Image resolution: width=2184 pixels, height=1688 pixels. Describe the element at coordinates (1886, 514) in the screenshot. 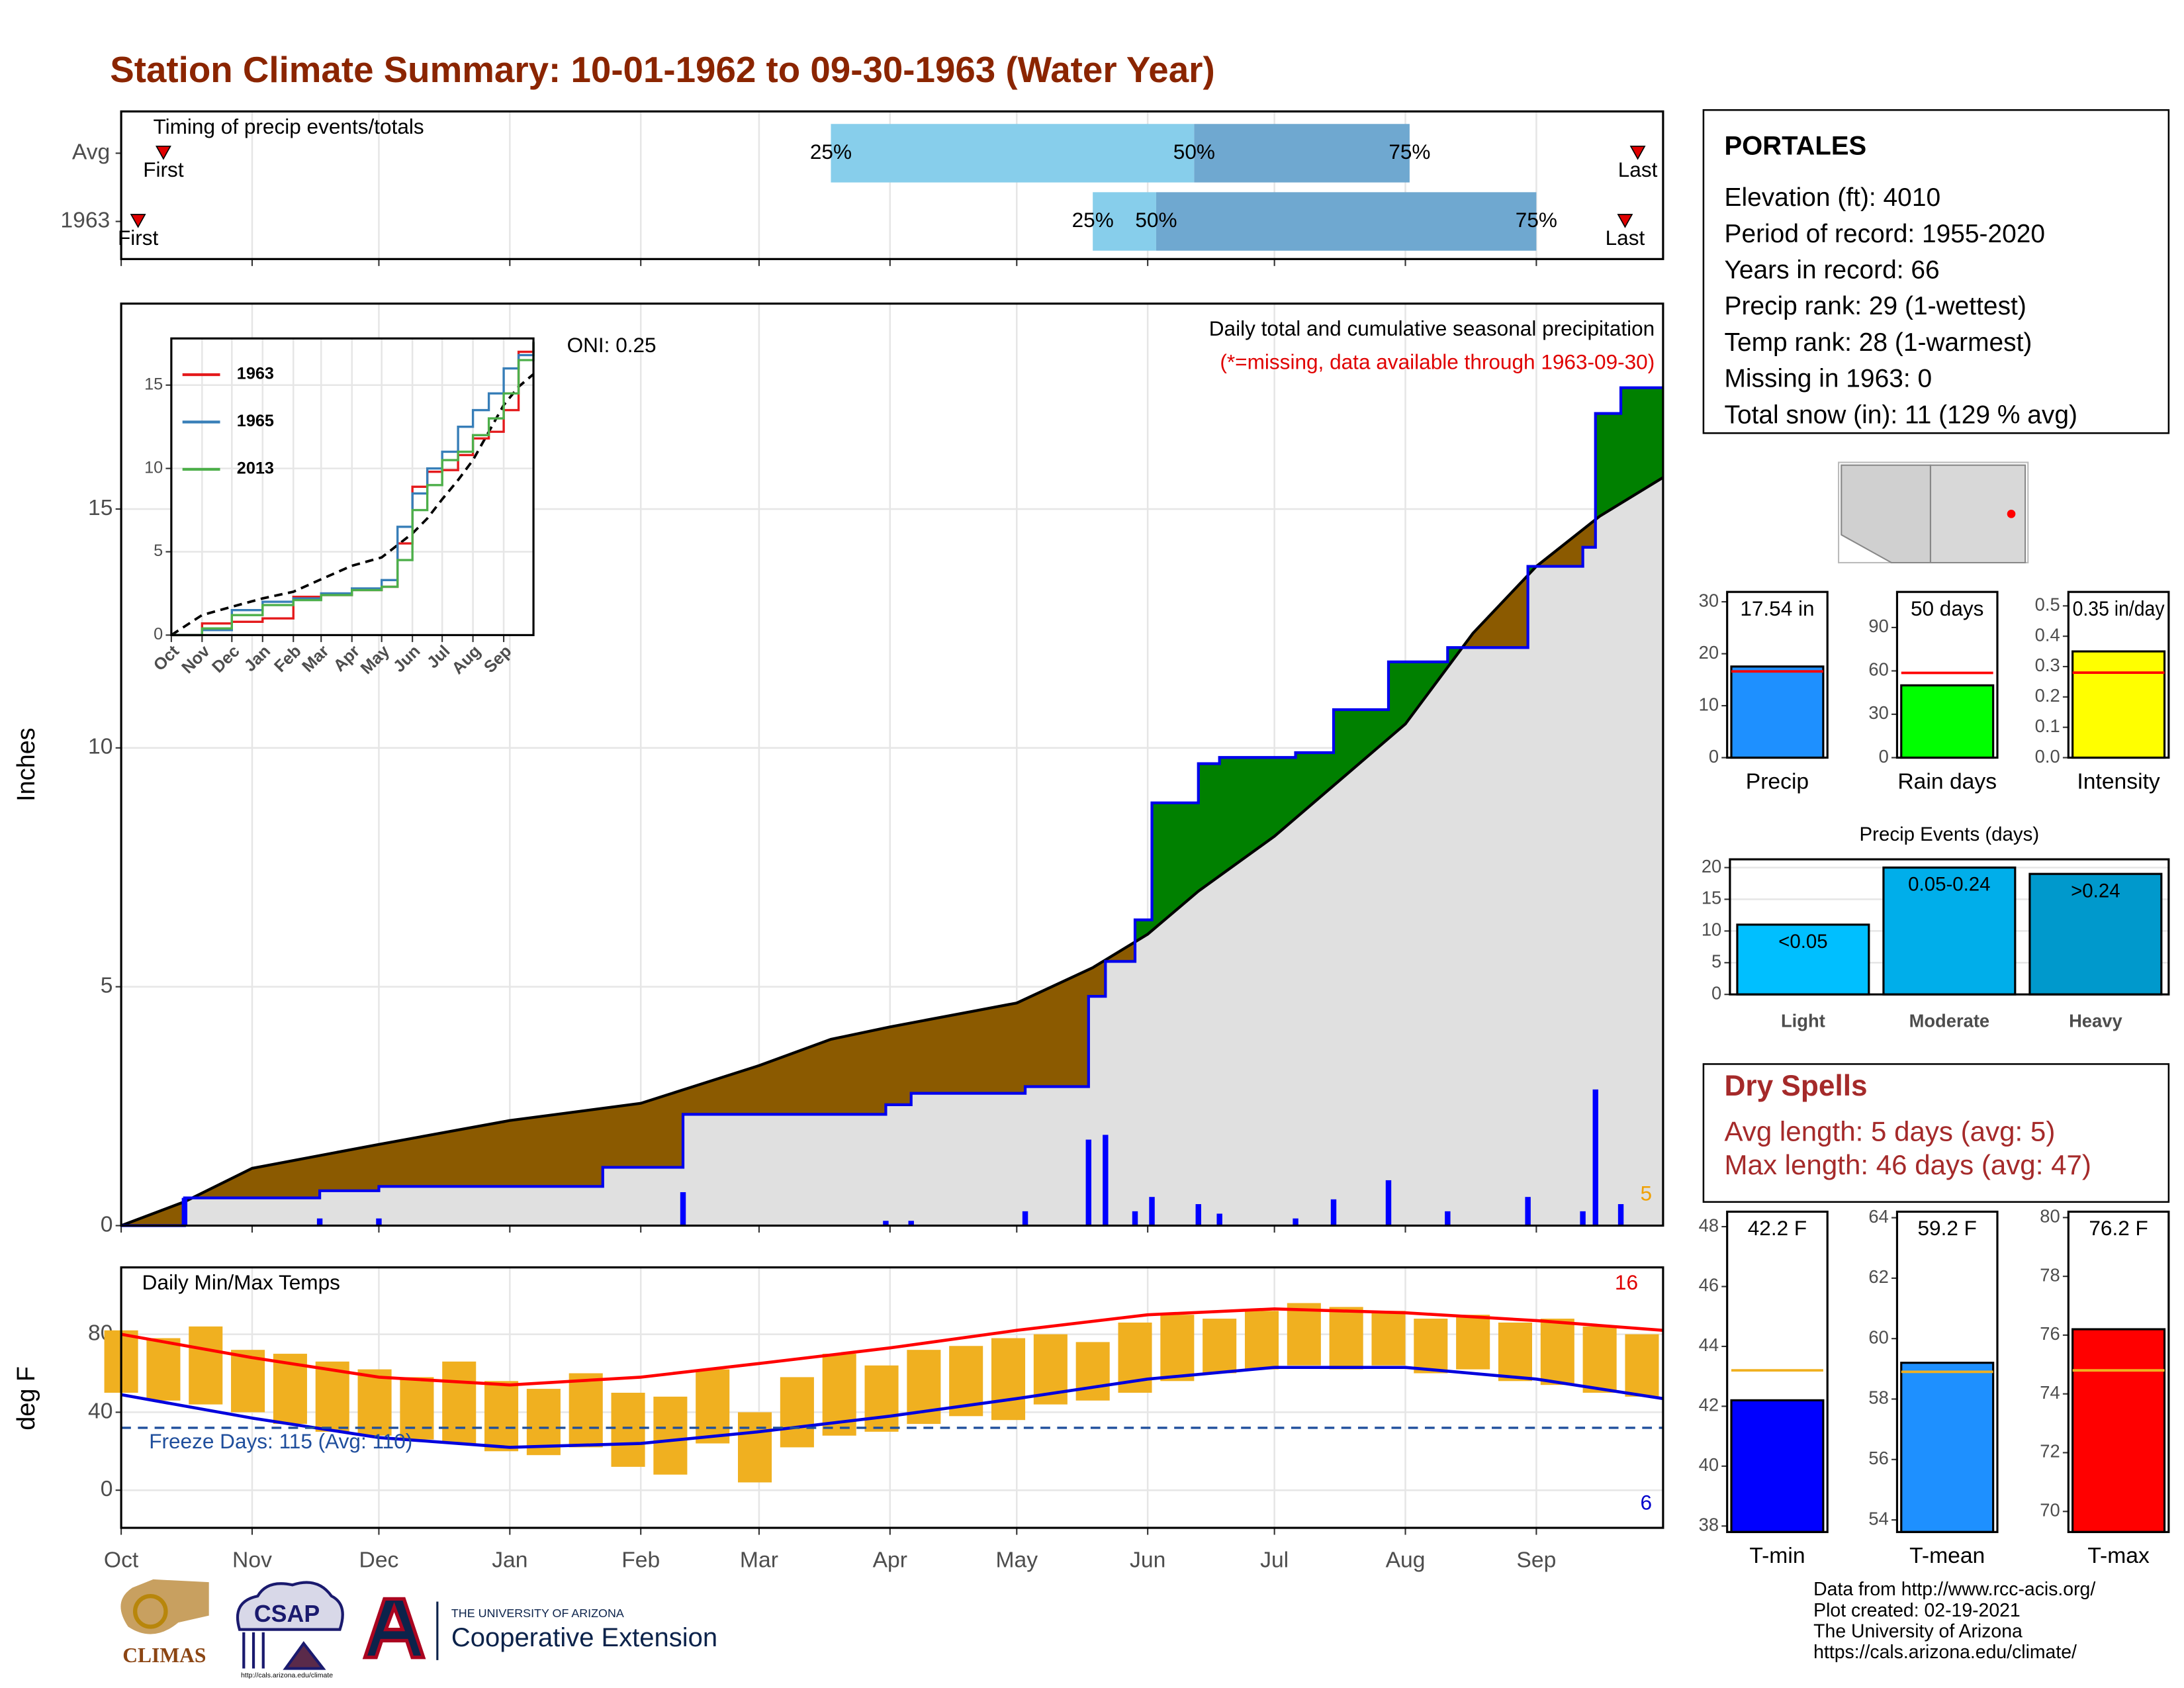

I see `map-state` at that location.